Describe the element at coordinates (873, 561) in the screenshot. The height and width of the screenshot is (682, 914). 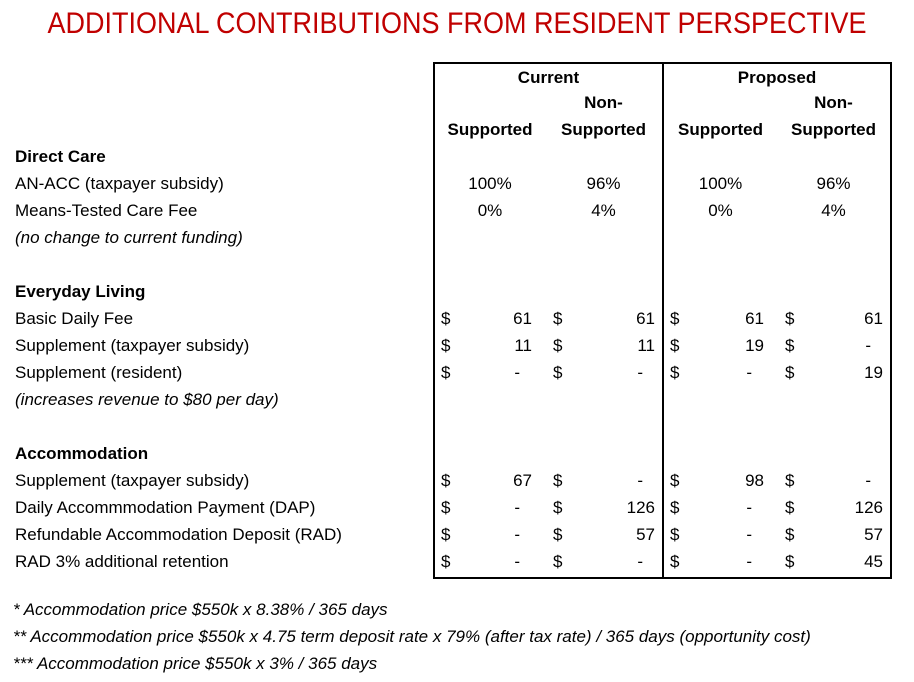
I see `cell-value: 45` at that location.